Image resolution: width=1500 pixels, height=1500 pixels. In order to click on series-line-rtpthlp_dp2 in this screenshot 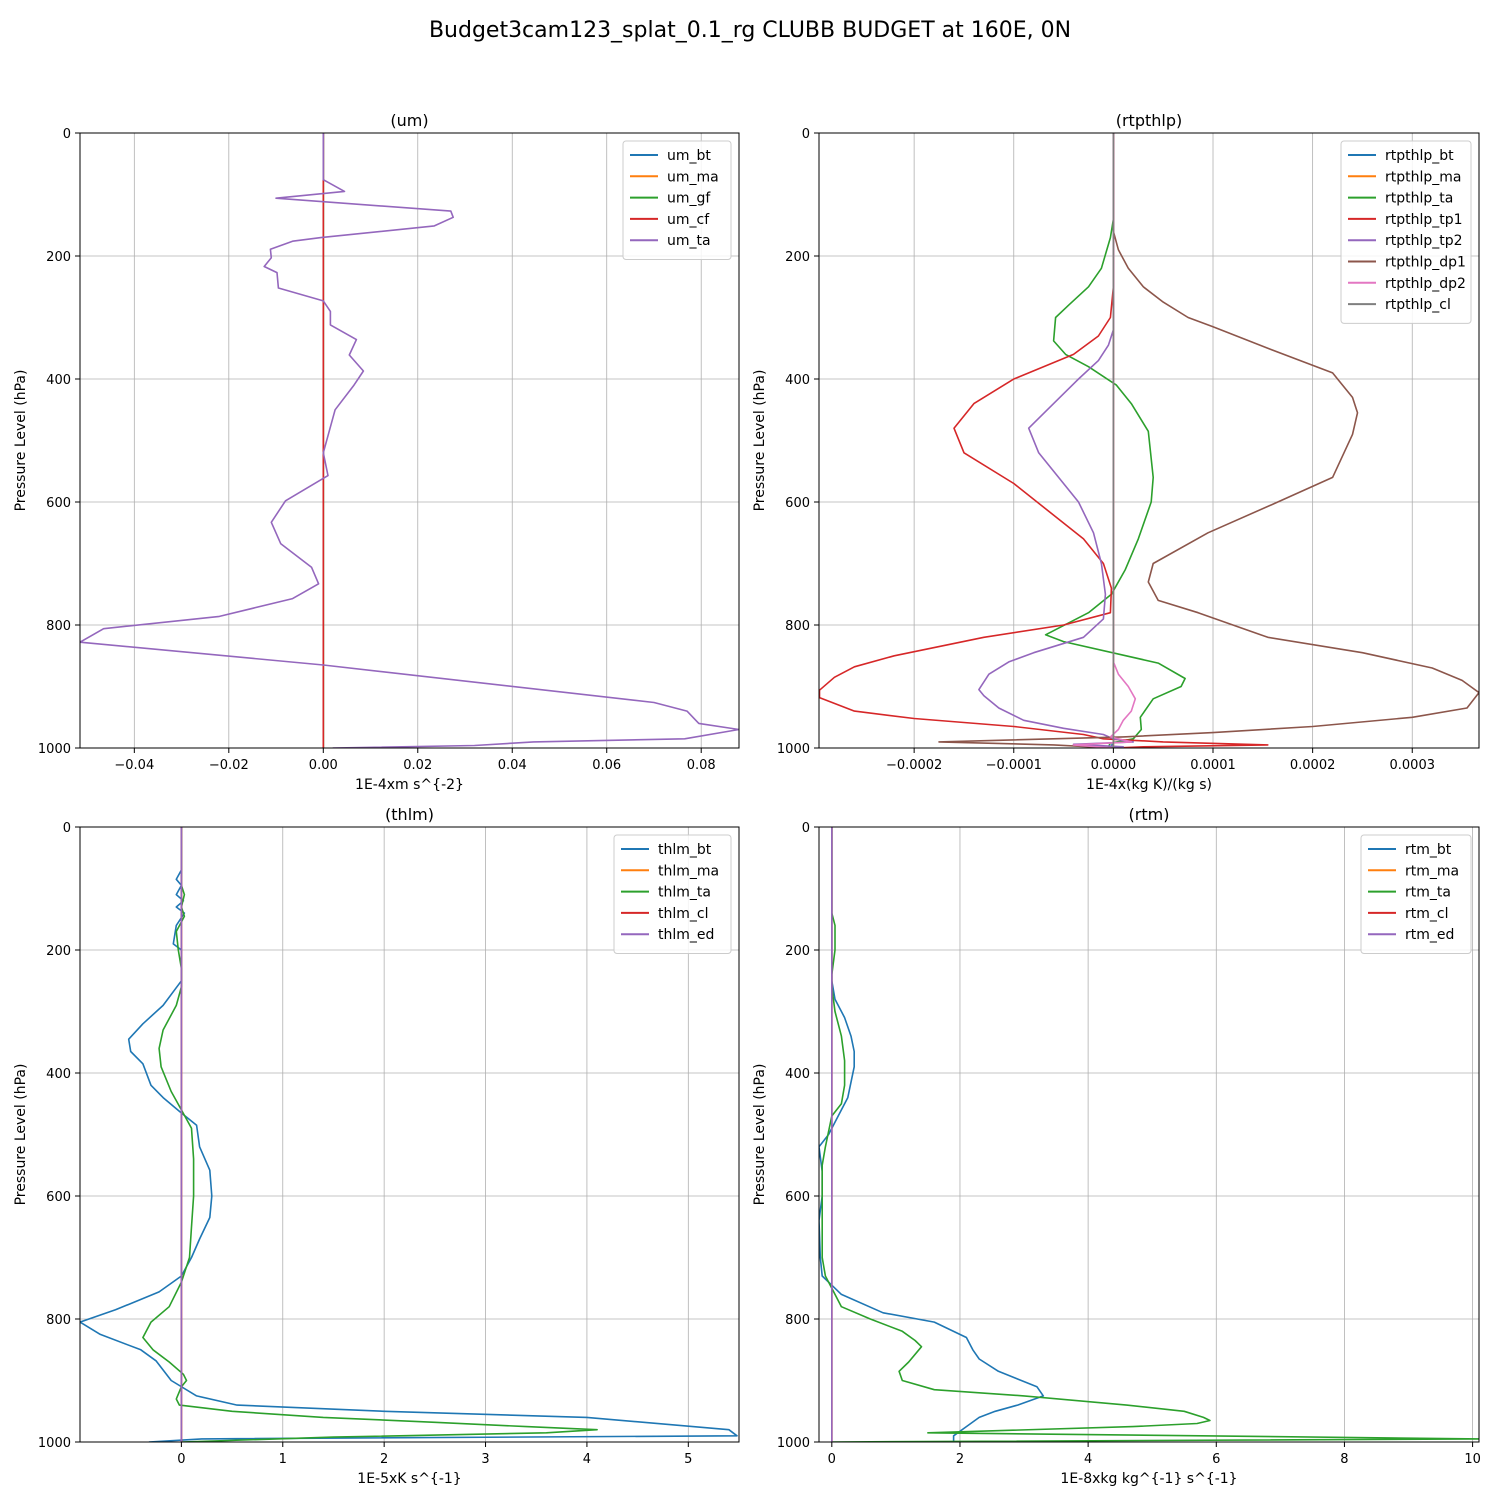, I will do `click(1104, 440)`.